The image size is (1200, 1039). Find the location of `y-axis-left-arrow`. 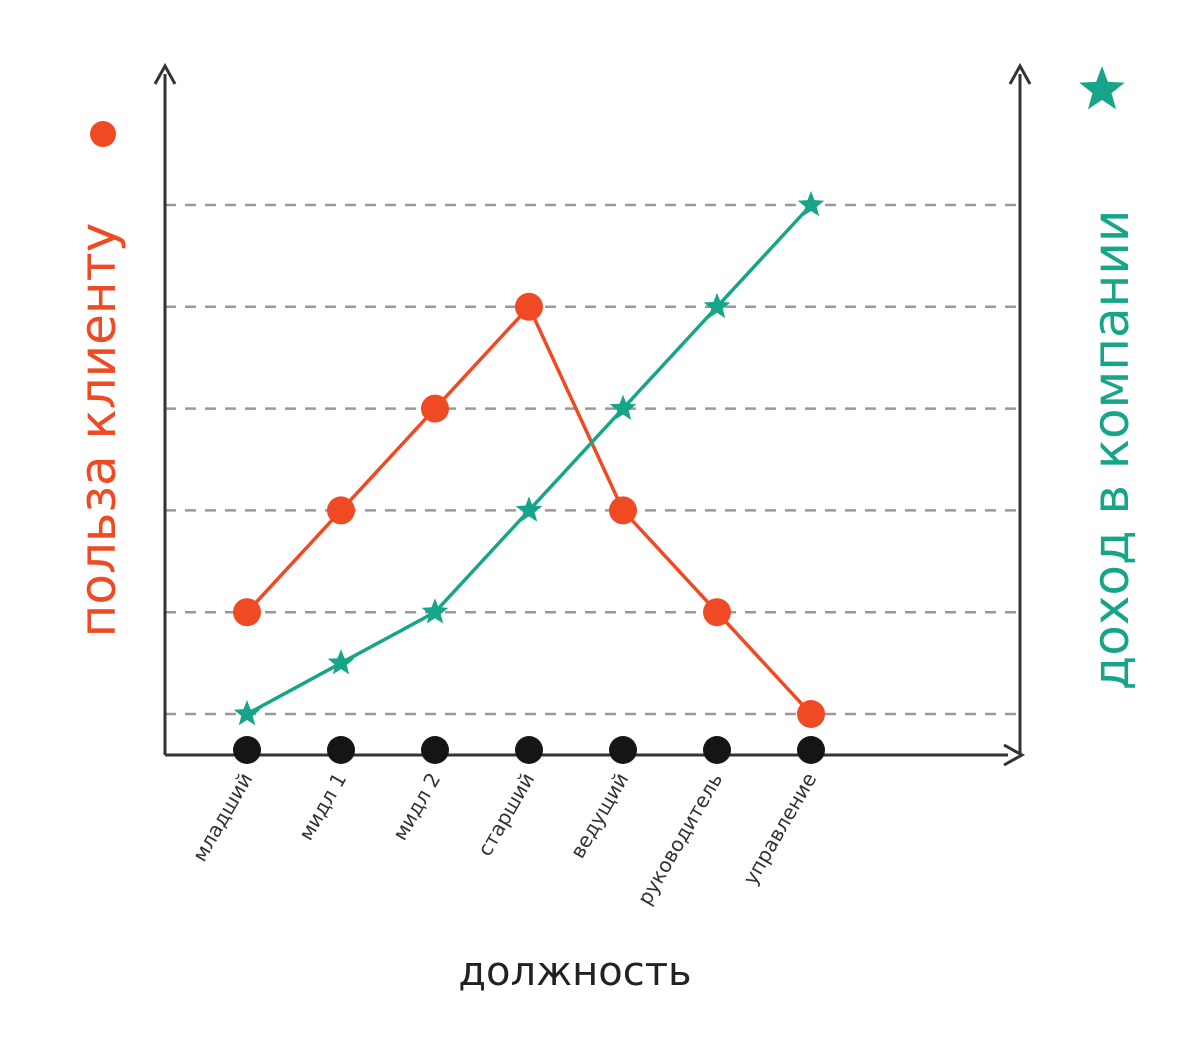

y-axis-left-arrow is located at coordinates (165, 73).